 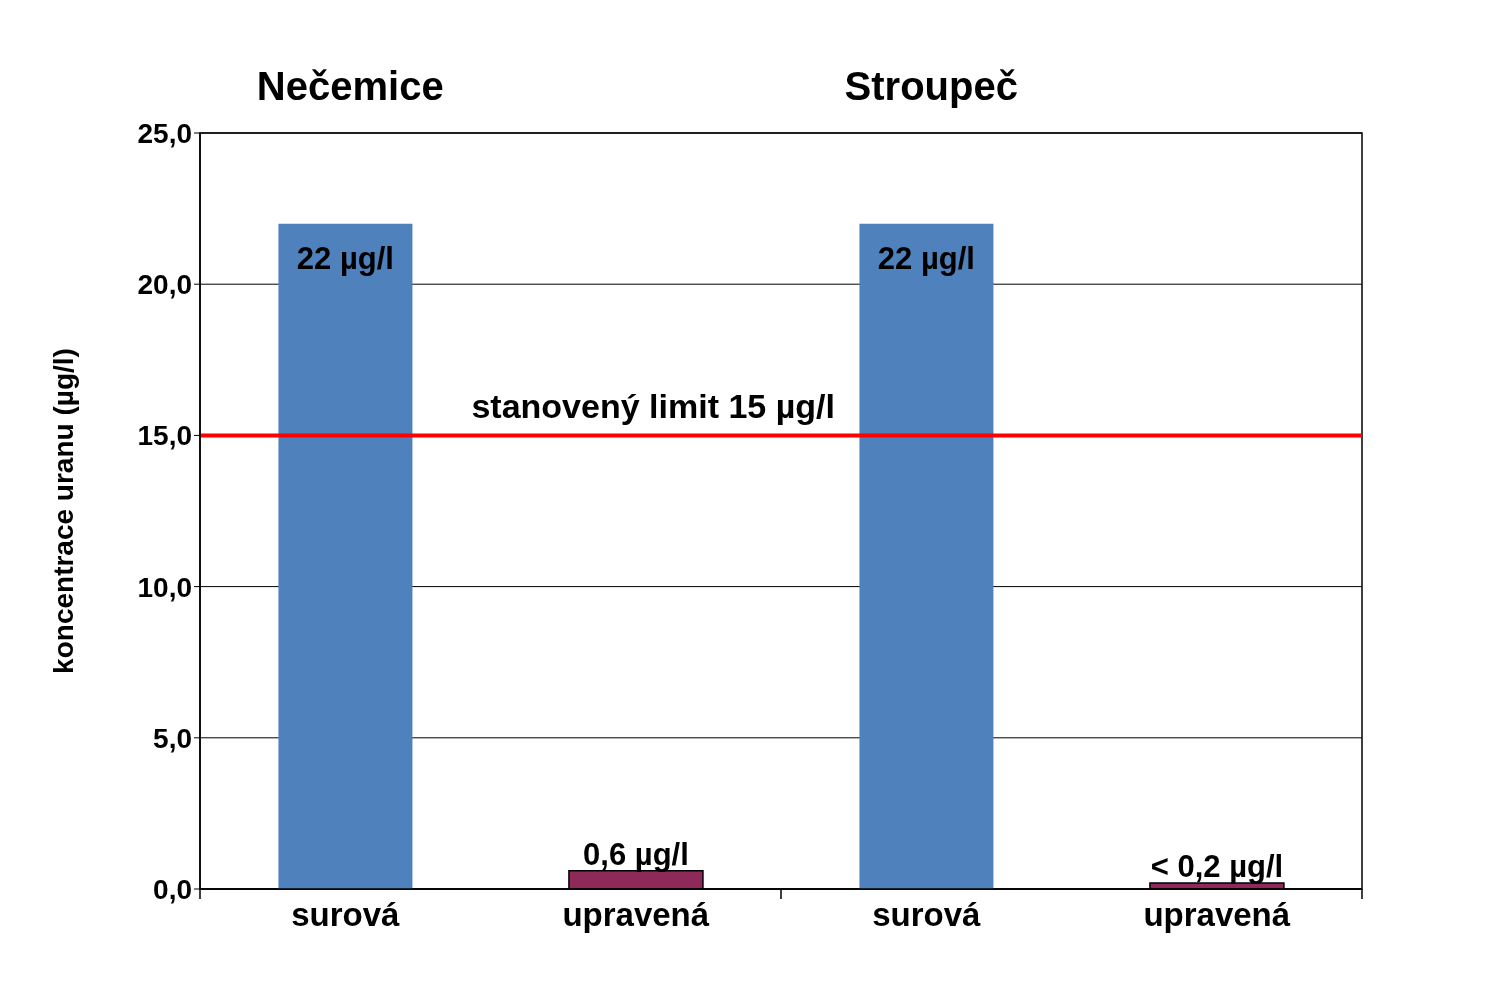 What do you see at coordinates (931, 86) in the screenshot?
I see `text: Stroupeč` at bounding box center [931, 86].